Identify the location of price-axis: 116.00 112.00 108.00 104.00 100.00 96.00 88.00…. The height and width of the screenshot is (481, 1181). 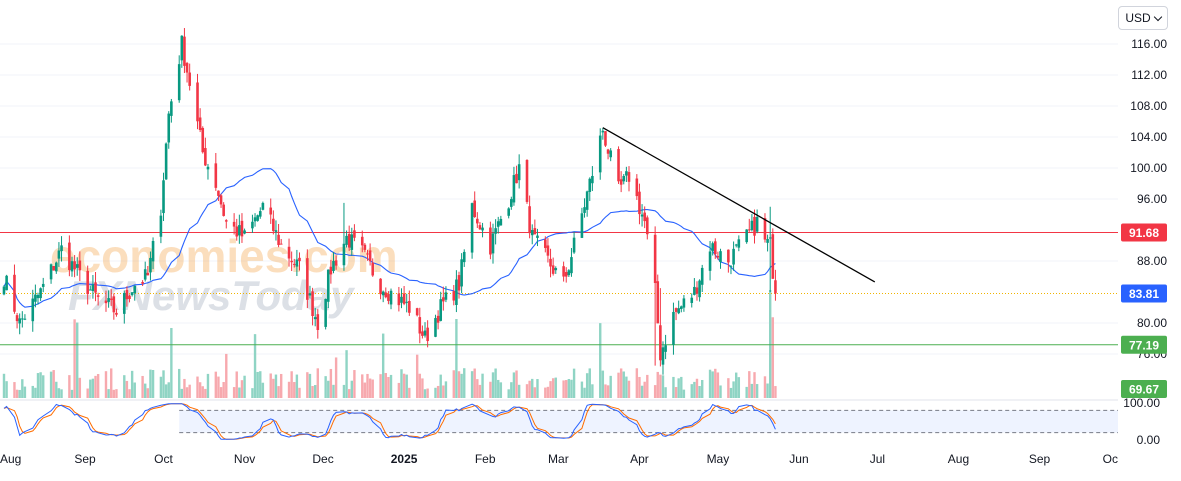
(1145, 242).